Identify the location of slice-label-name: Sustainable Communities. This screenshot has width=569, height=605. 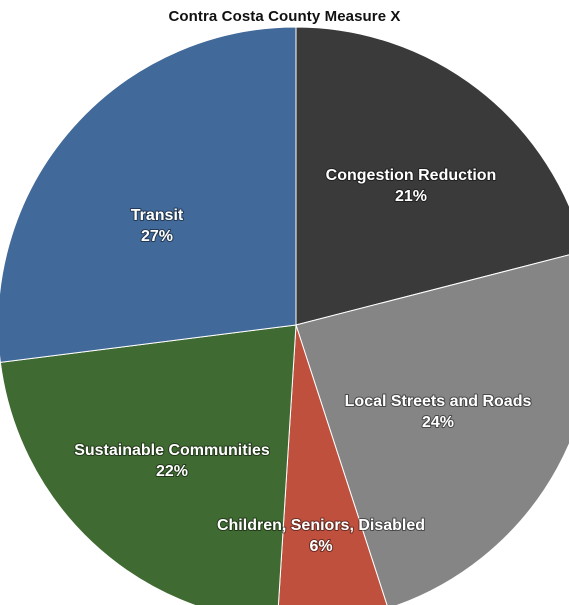
(172, 450).